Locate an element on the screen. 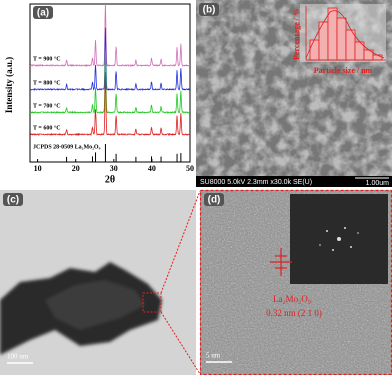 The height and width of the screenshot is (375, 392). inset-histogram is located at coordinates (343, 33).